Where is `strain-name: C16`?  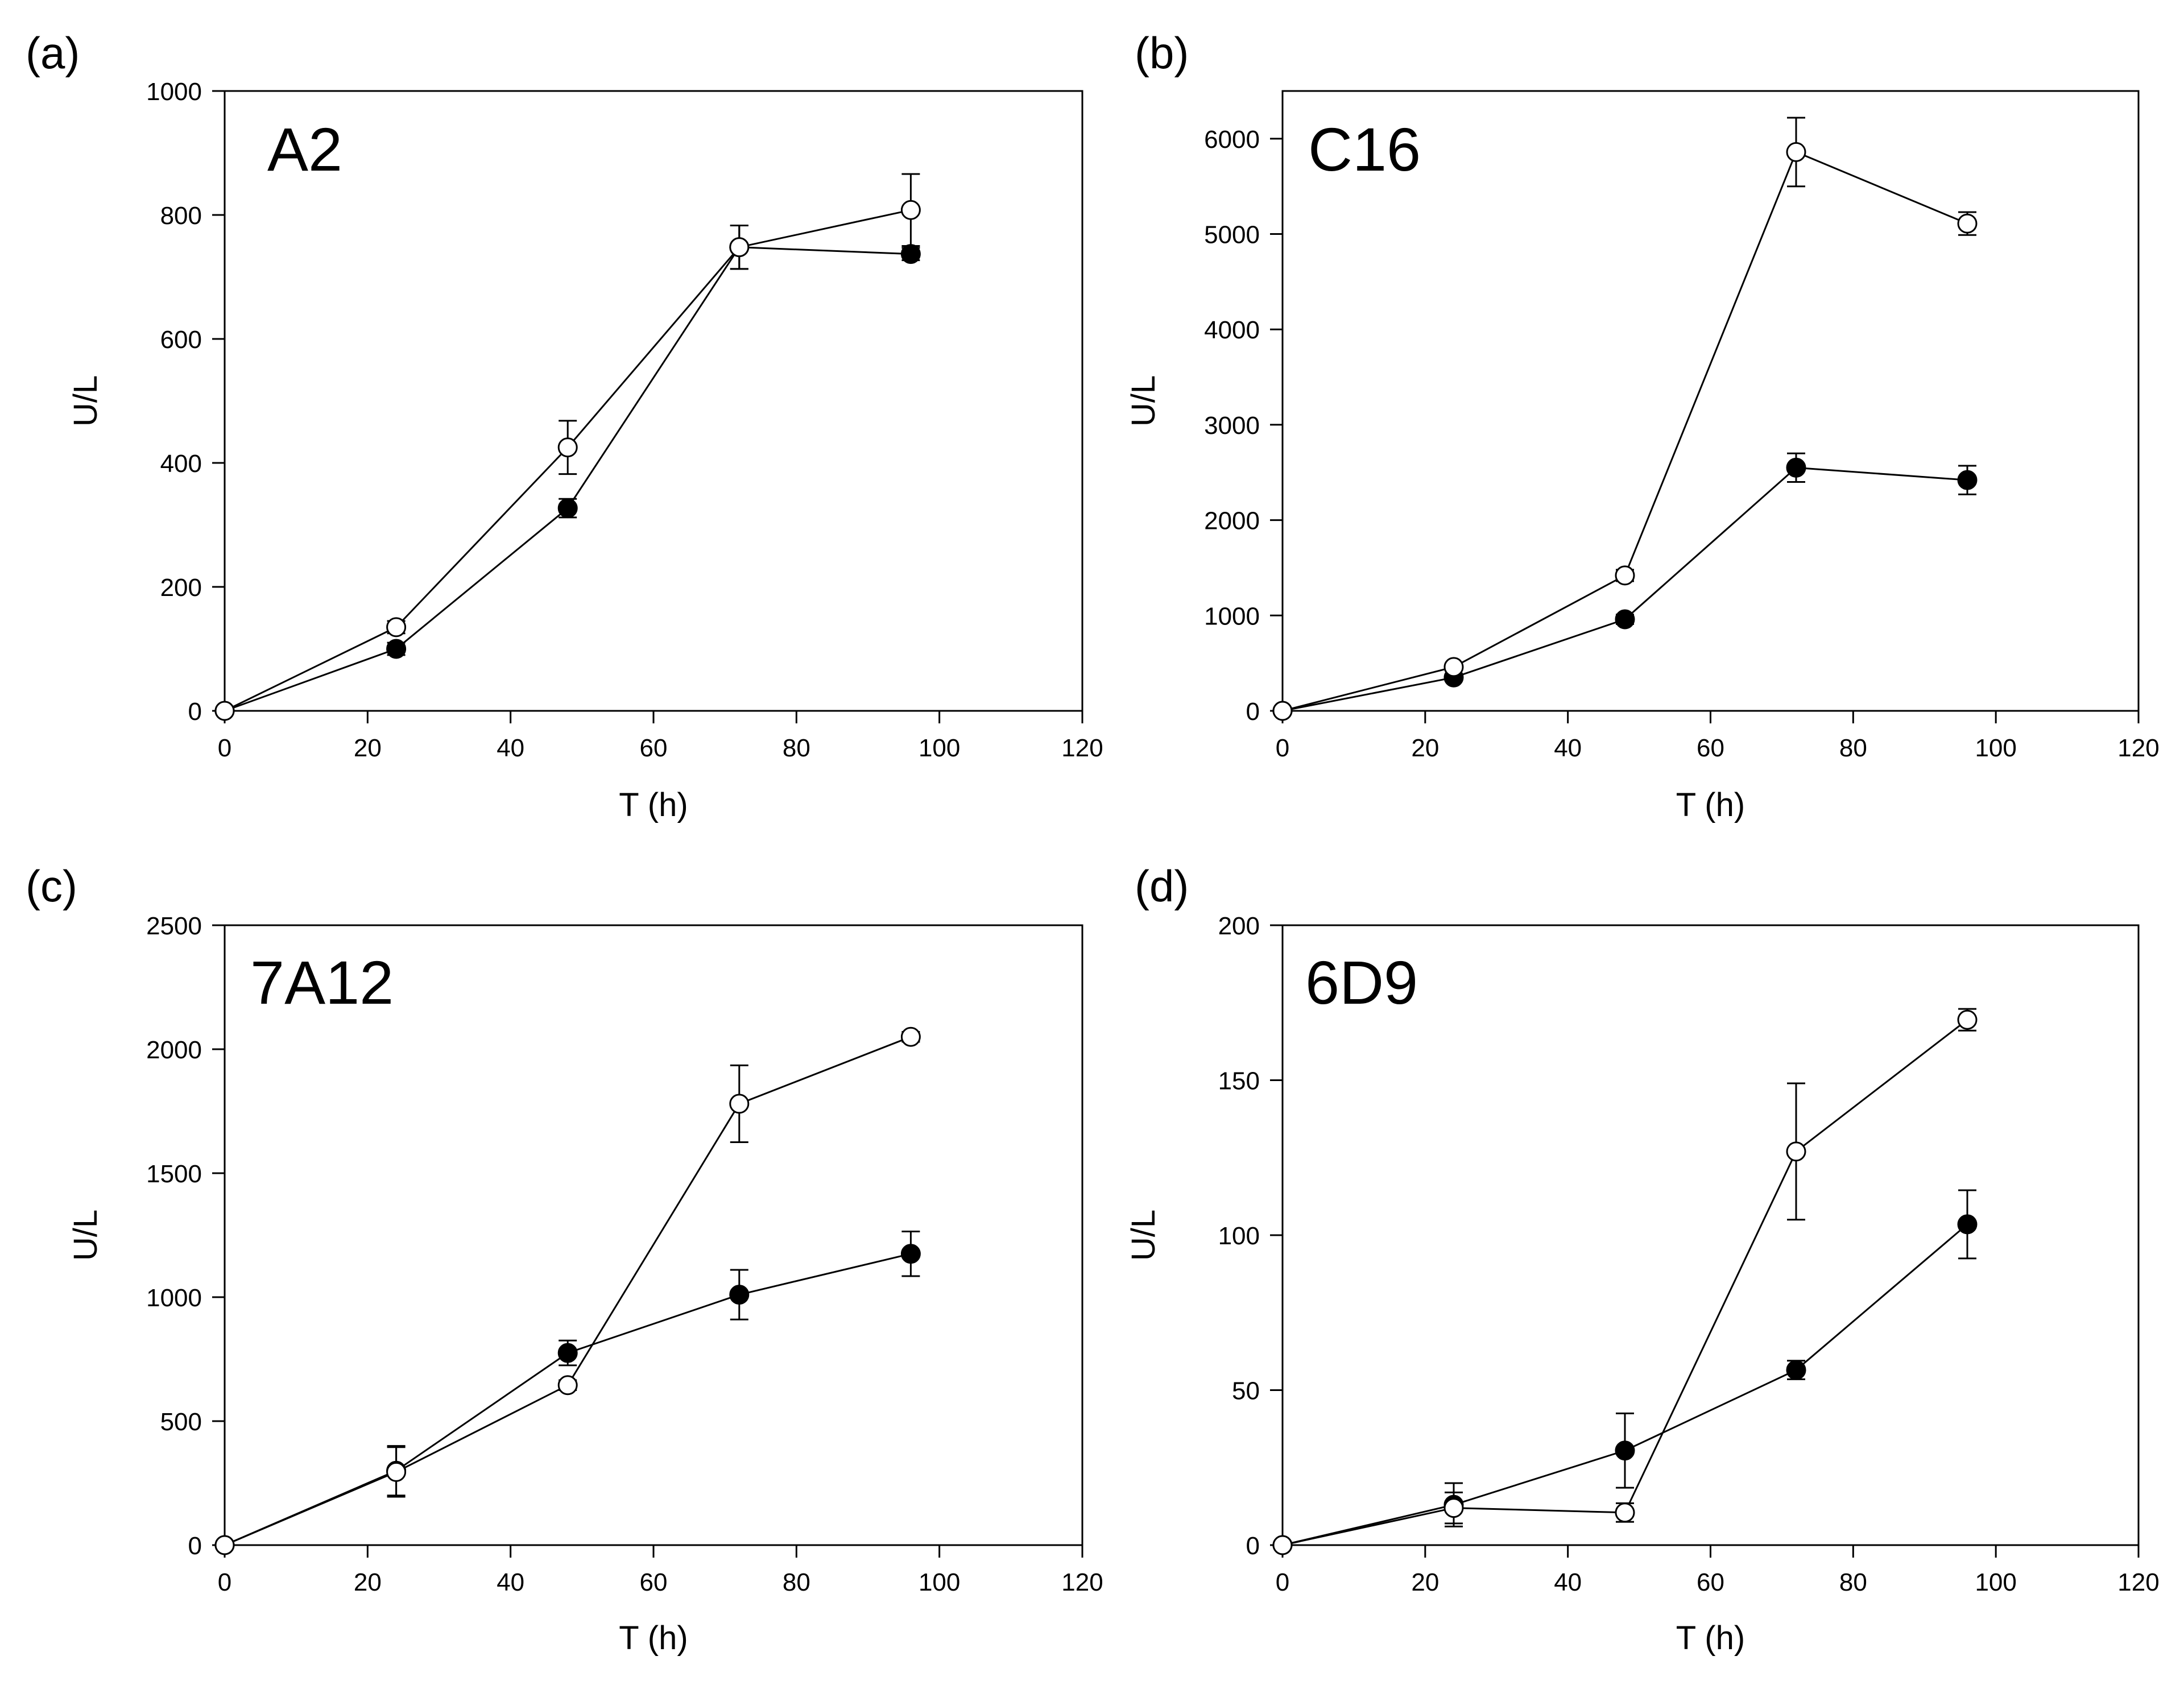
strain-name: C16 is located at coordinates (1364, 149).